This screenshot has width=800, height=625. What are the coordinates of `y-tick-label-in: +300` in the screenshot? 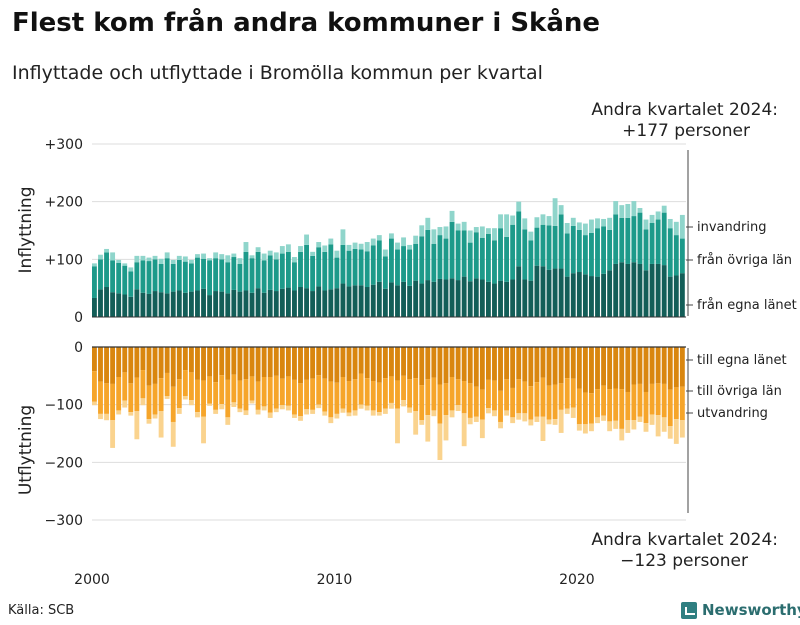 It's located at (64, 145).